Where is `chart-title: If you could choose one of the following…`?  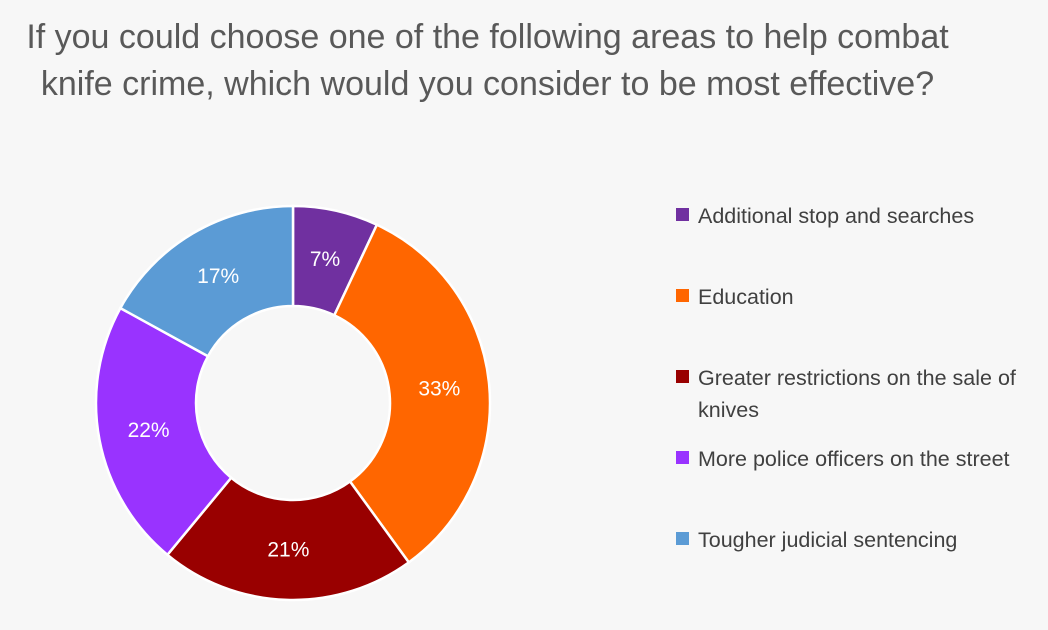 chart-title: If you could choose one of the following… is located at coordinates (487, 60).